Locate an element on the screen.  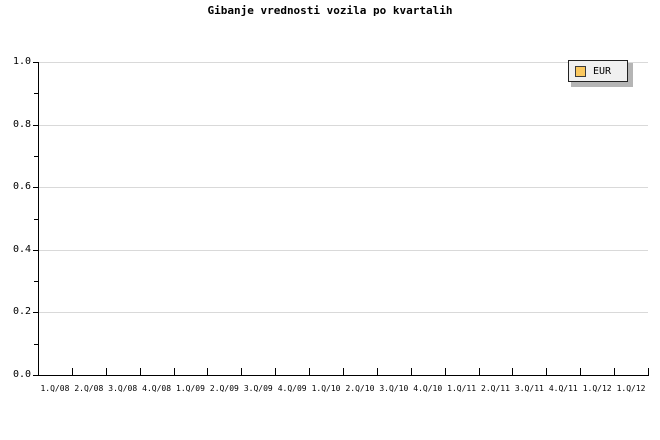
y-axis-tick-label: 0.2 is located at coordinates (21, 312).